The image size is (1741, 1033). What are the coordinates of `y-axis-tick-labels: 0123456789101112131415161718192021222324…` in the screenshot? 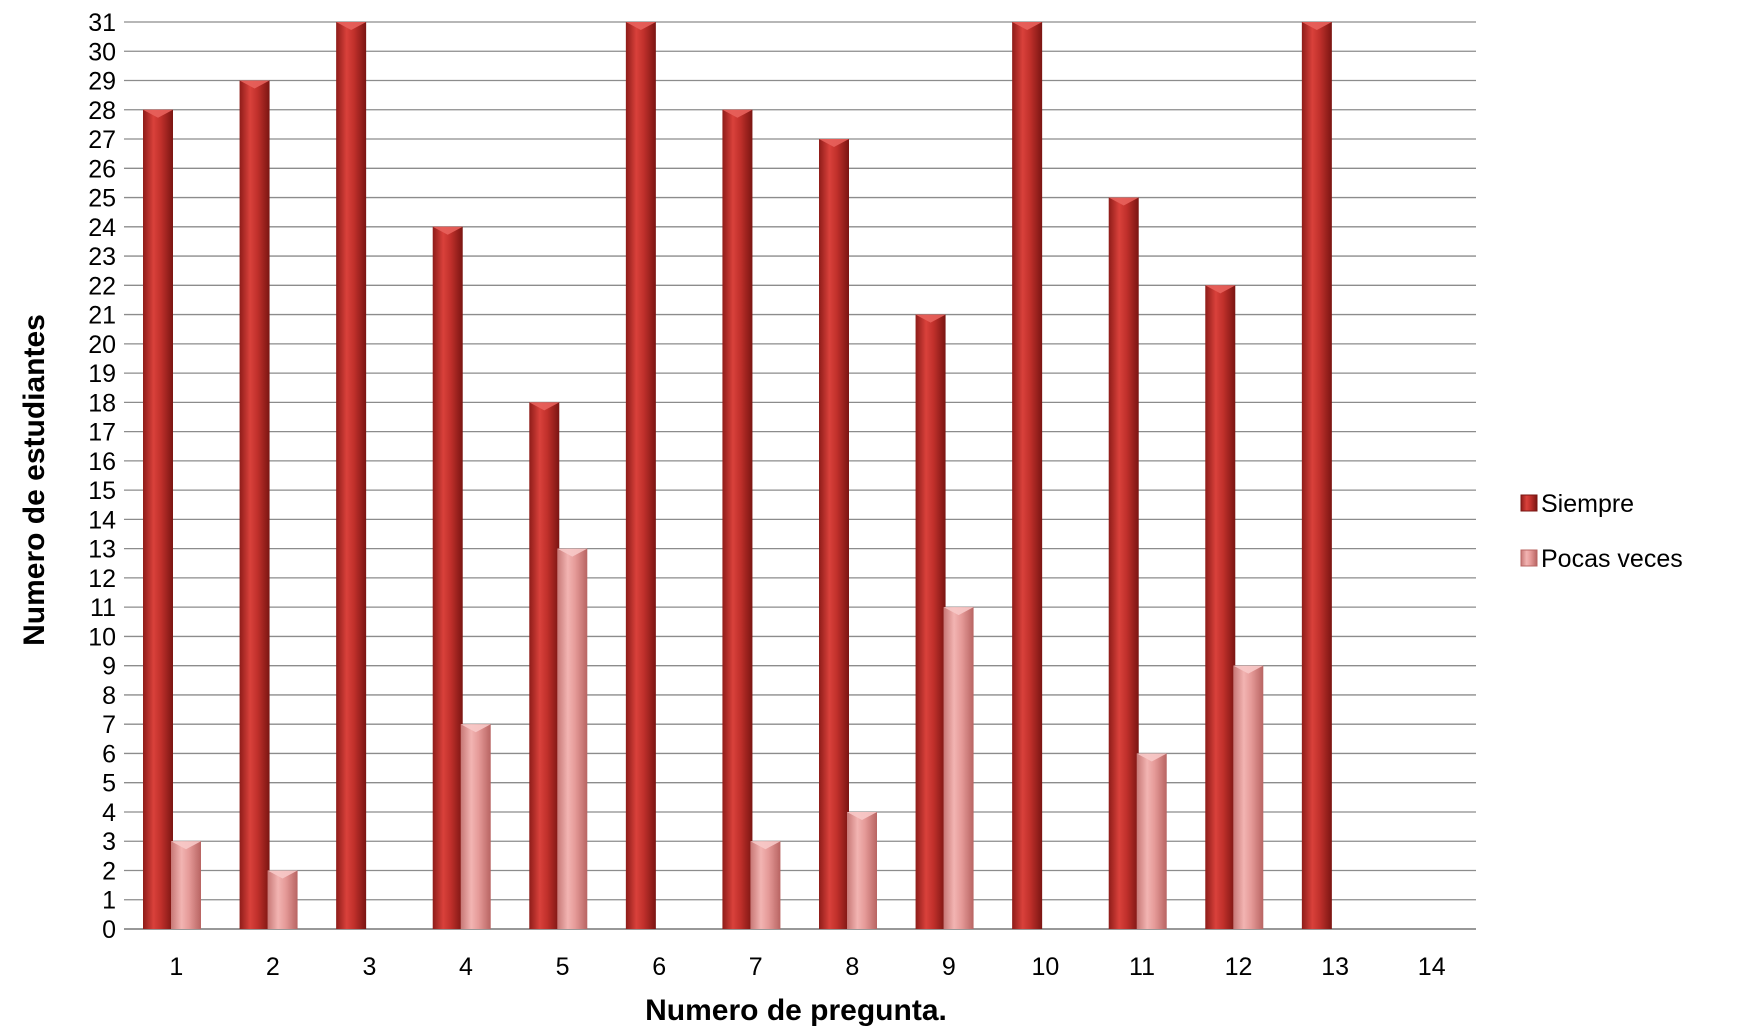 It's located at (102, 476).